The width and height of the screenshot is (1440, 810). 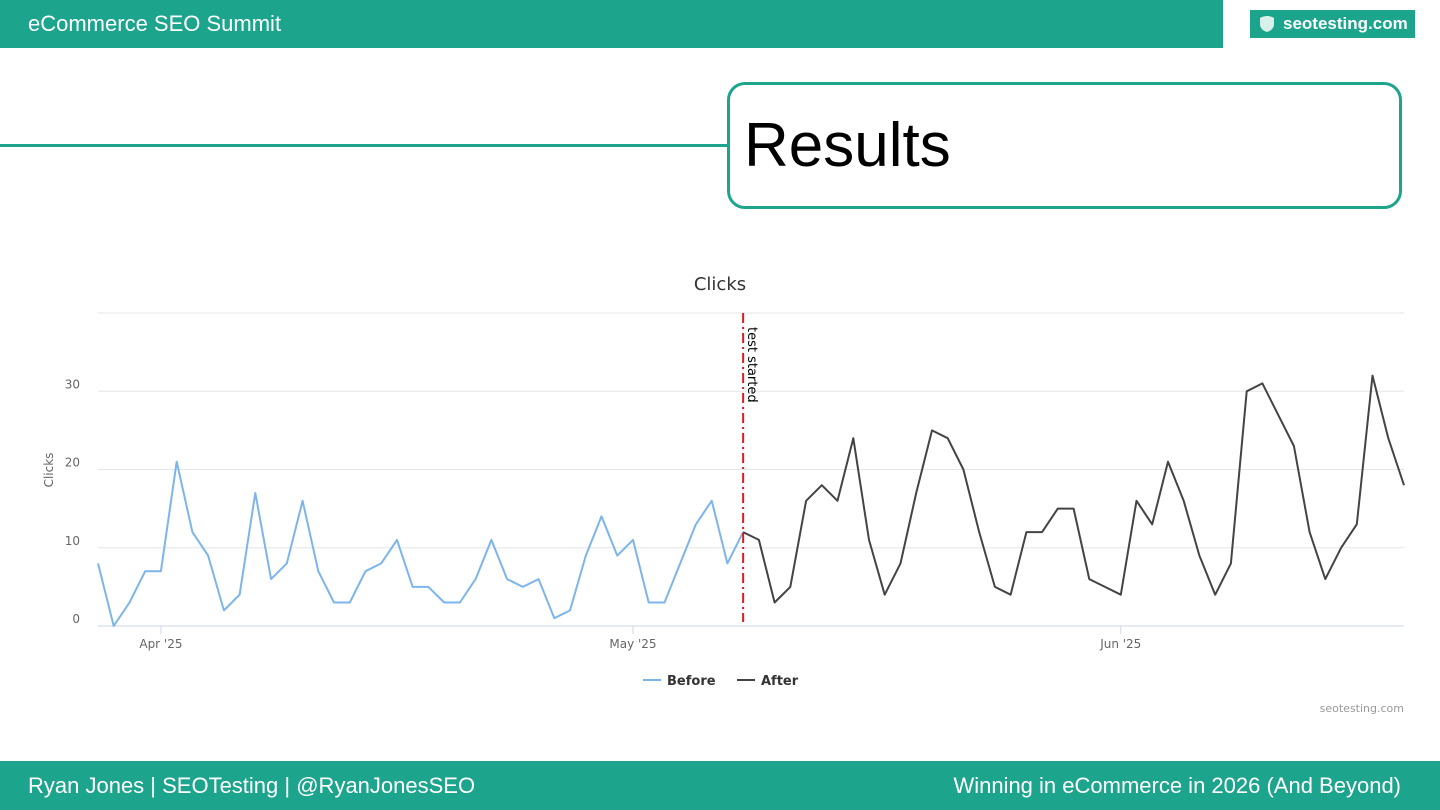 I want to click on series-line-before, so click(x=420, y=543).